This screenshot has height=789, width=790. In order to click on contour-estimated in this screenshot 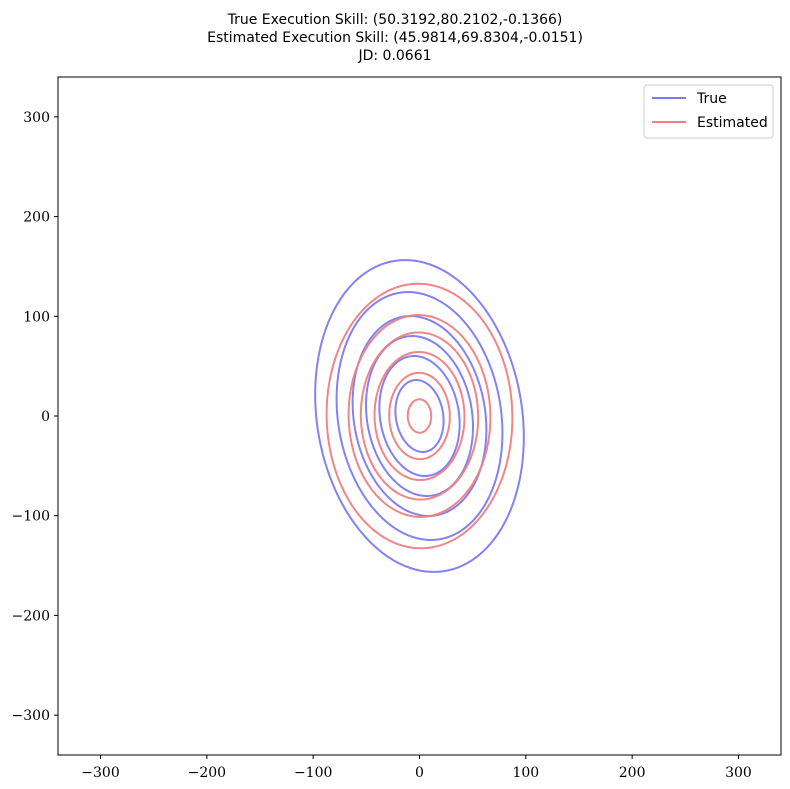, I will do `click(419, 416)`.